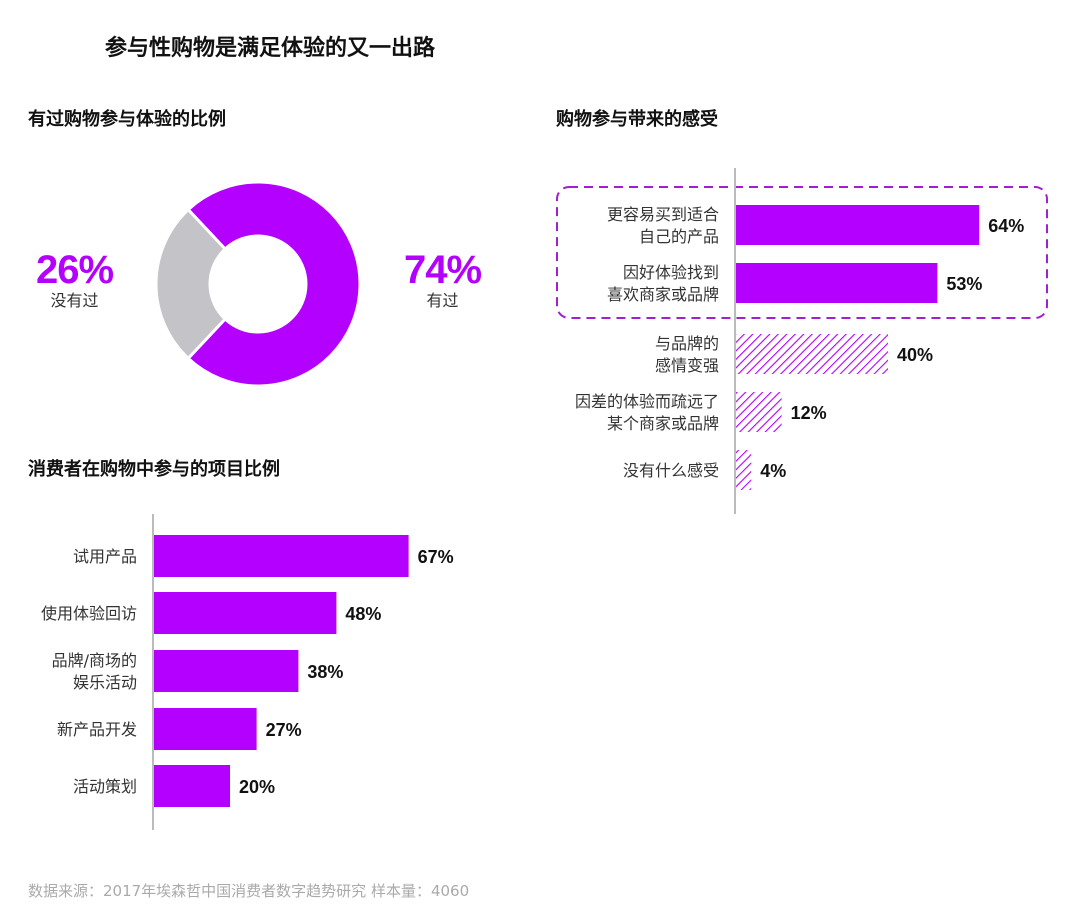 The height and width of the screenshot is (915, 1080). I want to click on category-label-line: 自己的产品, so click(679, 236).